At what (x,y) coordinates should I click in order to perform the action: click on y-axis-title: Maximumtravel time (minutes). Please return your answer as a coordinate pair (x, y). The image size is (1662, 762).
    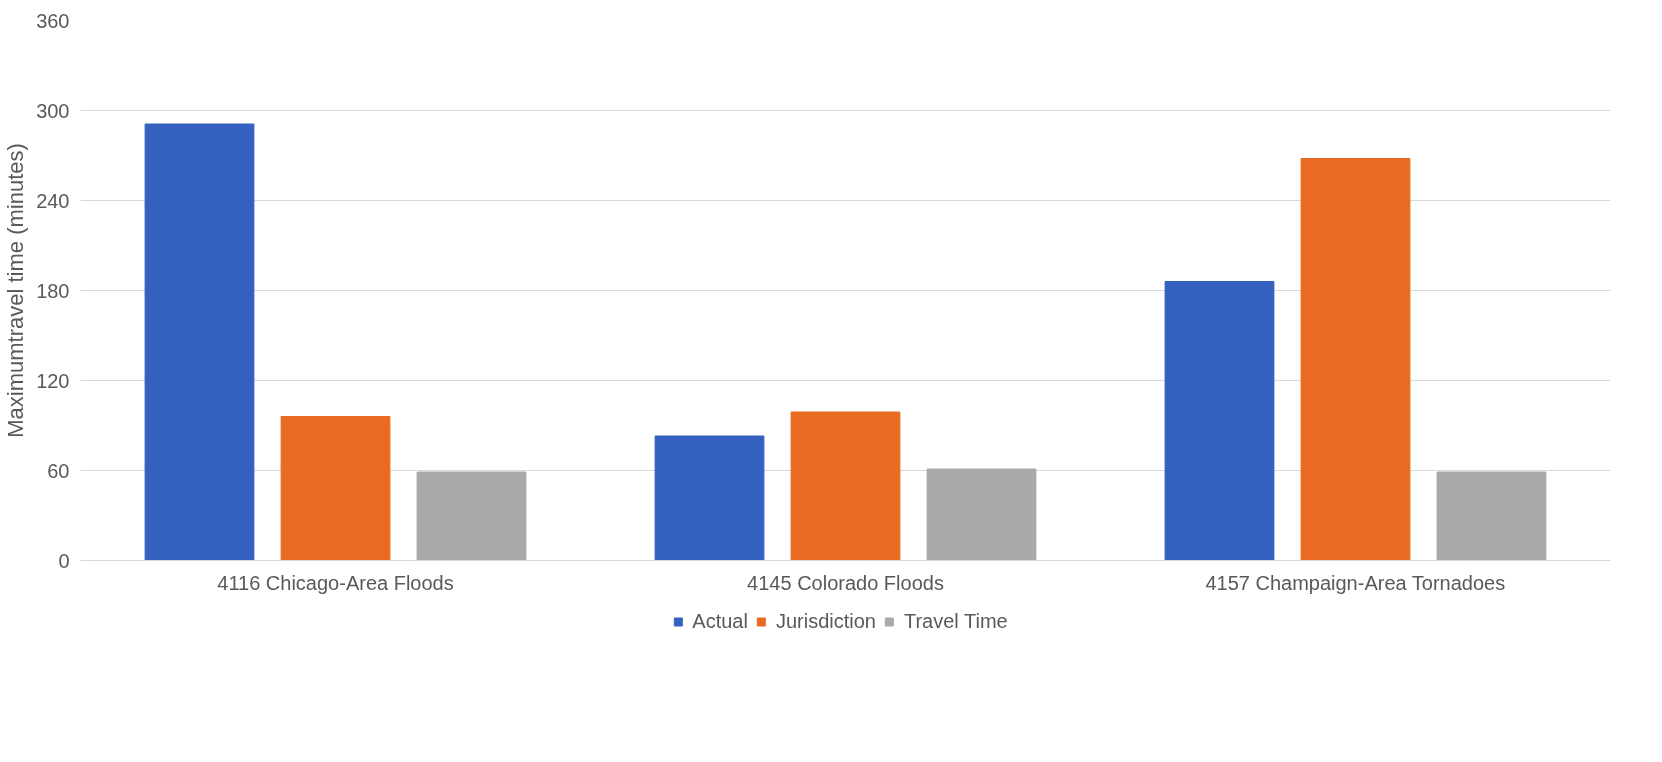
    Looking at the image, I should click on (16, 290).